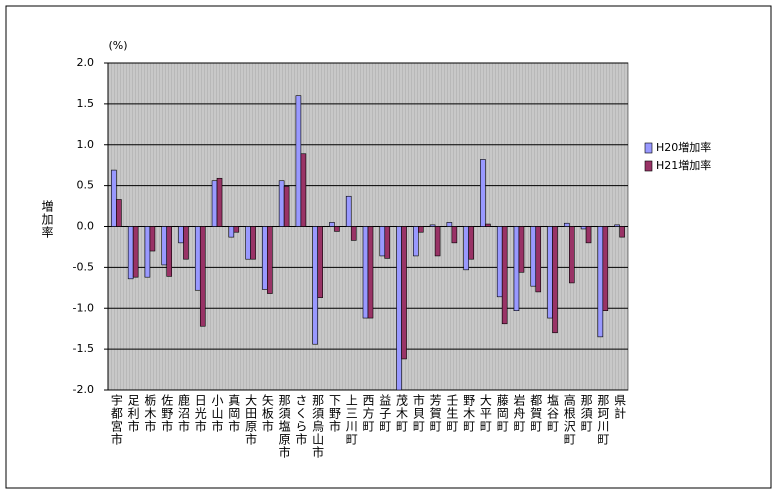 Image resolution: width=778 pixels, height=495 pixels. Describe the element at coordinates (351, 420) in the screenshot. I see `x-tick-label: 上三川町` at that location.